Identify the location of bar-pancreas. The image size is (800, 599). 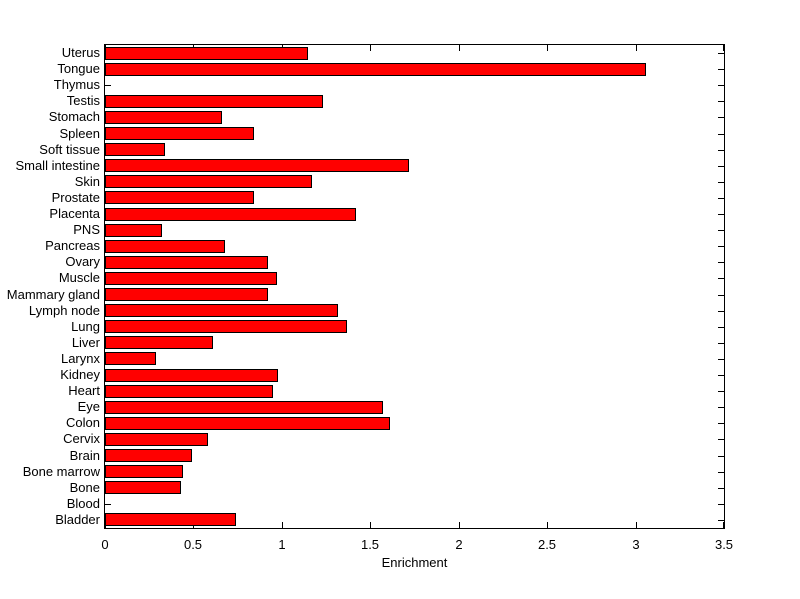
(165, 246).